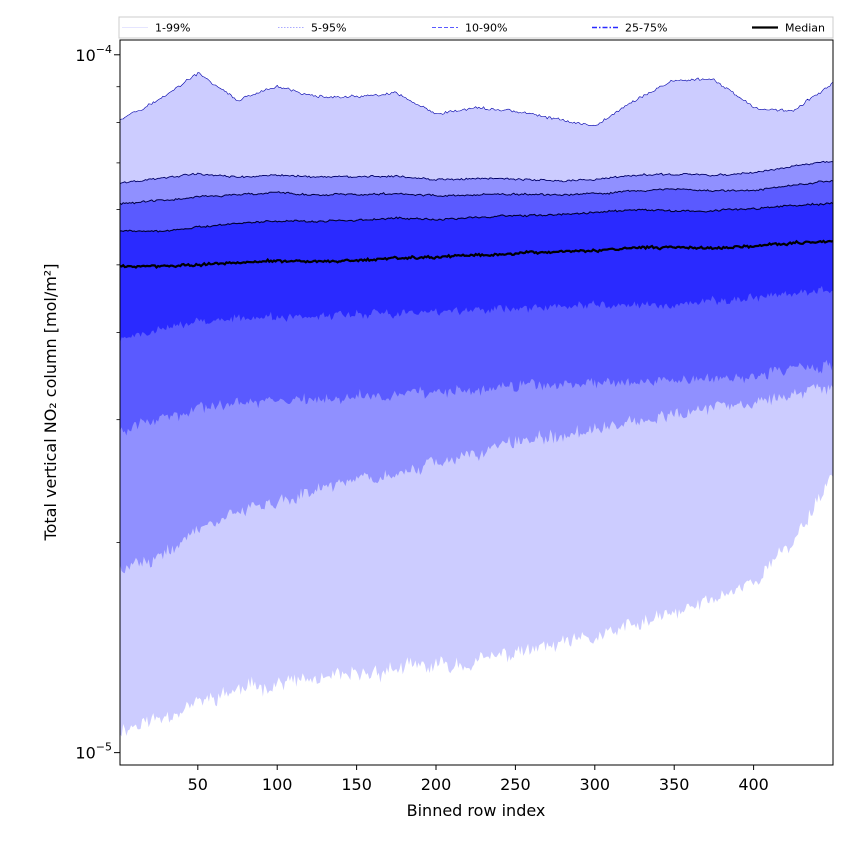 This screenshot has width=850, height=850. I want to click on x-tick-label-250: 250, so click(515, 784).